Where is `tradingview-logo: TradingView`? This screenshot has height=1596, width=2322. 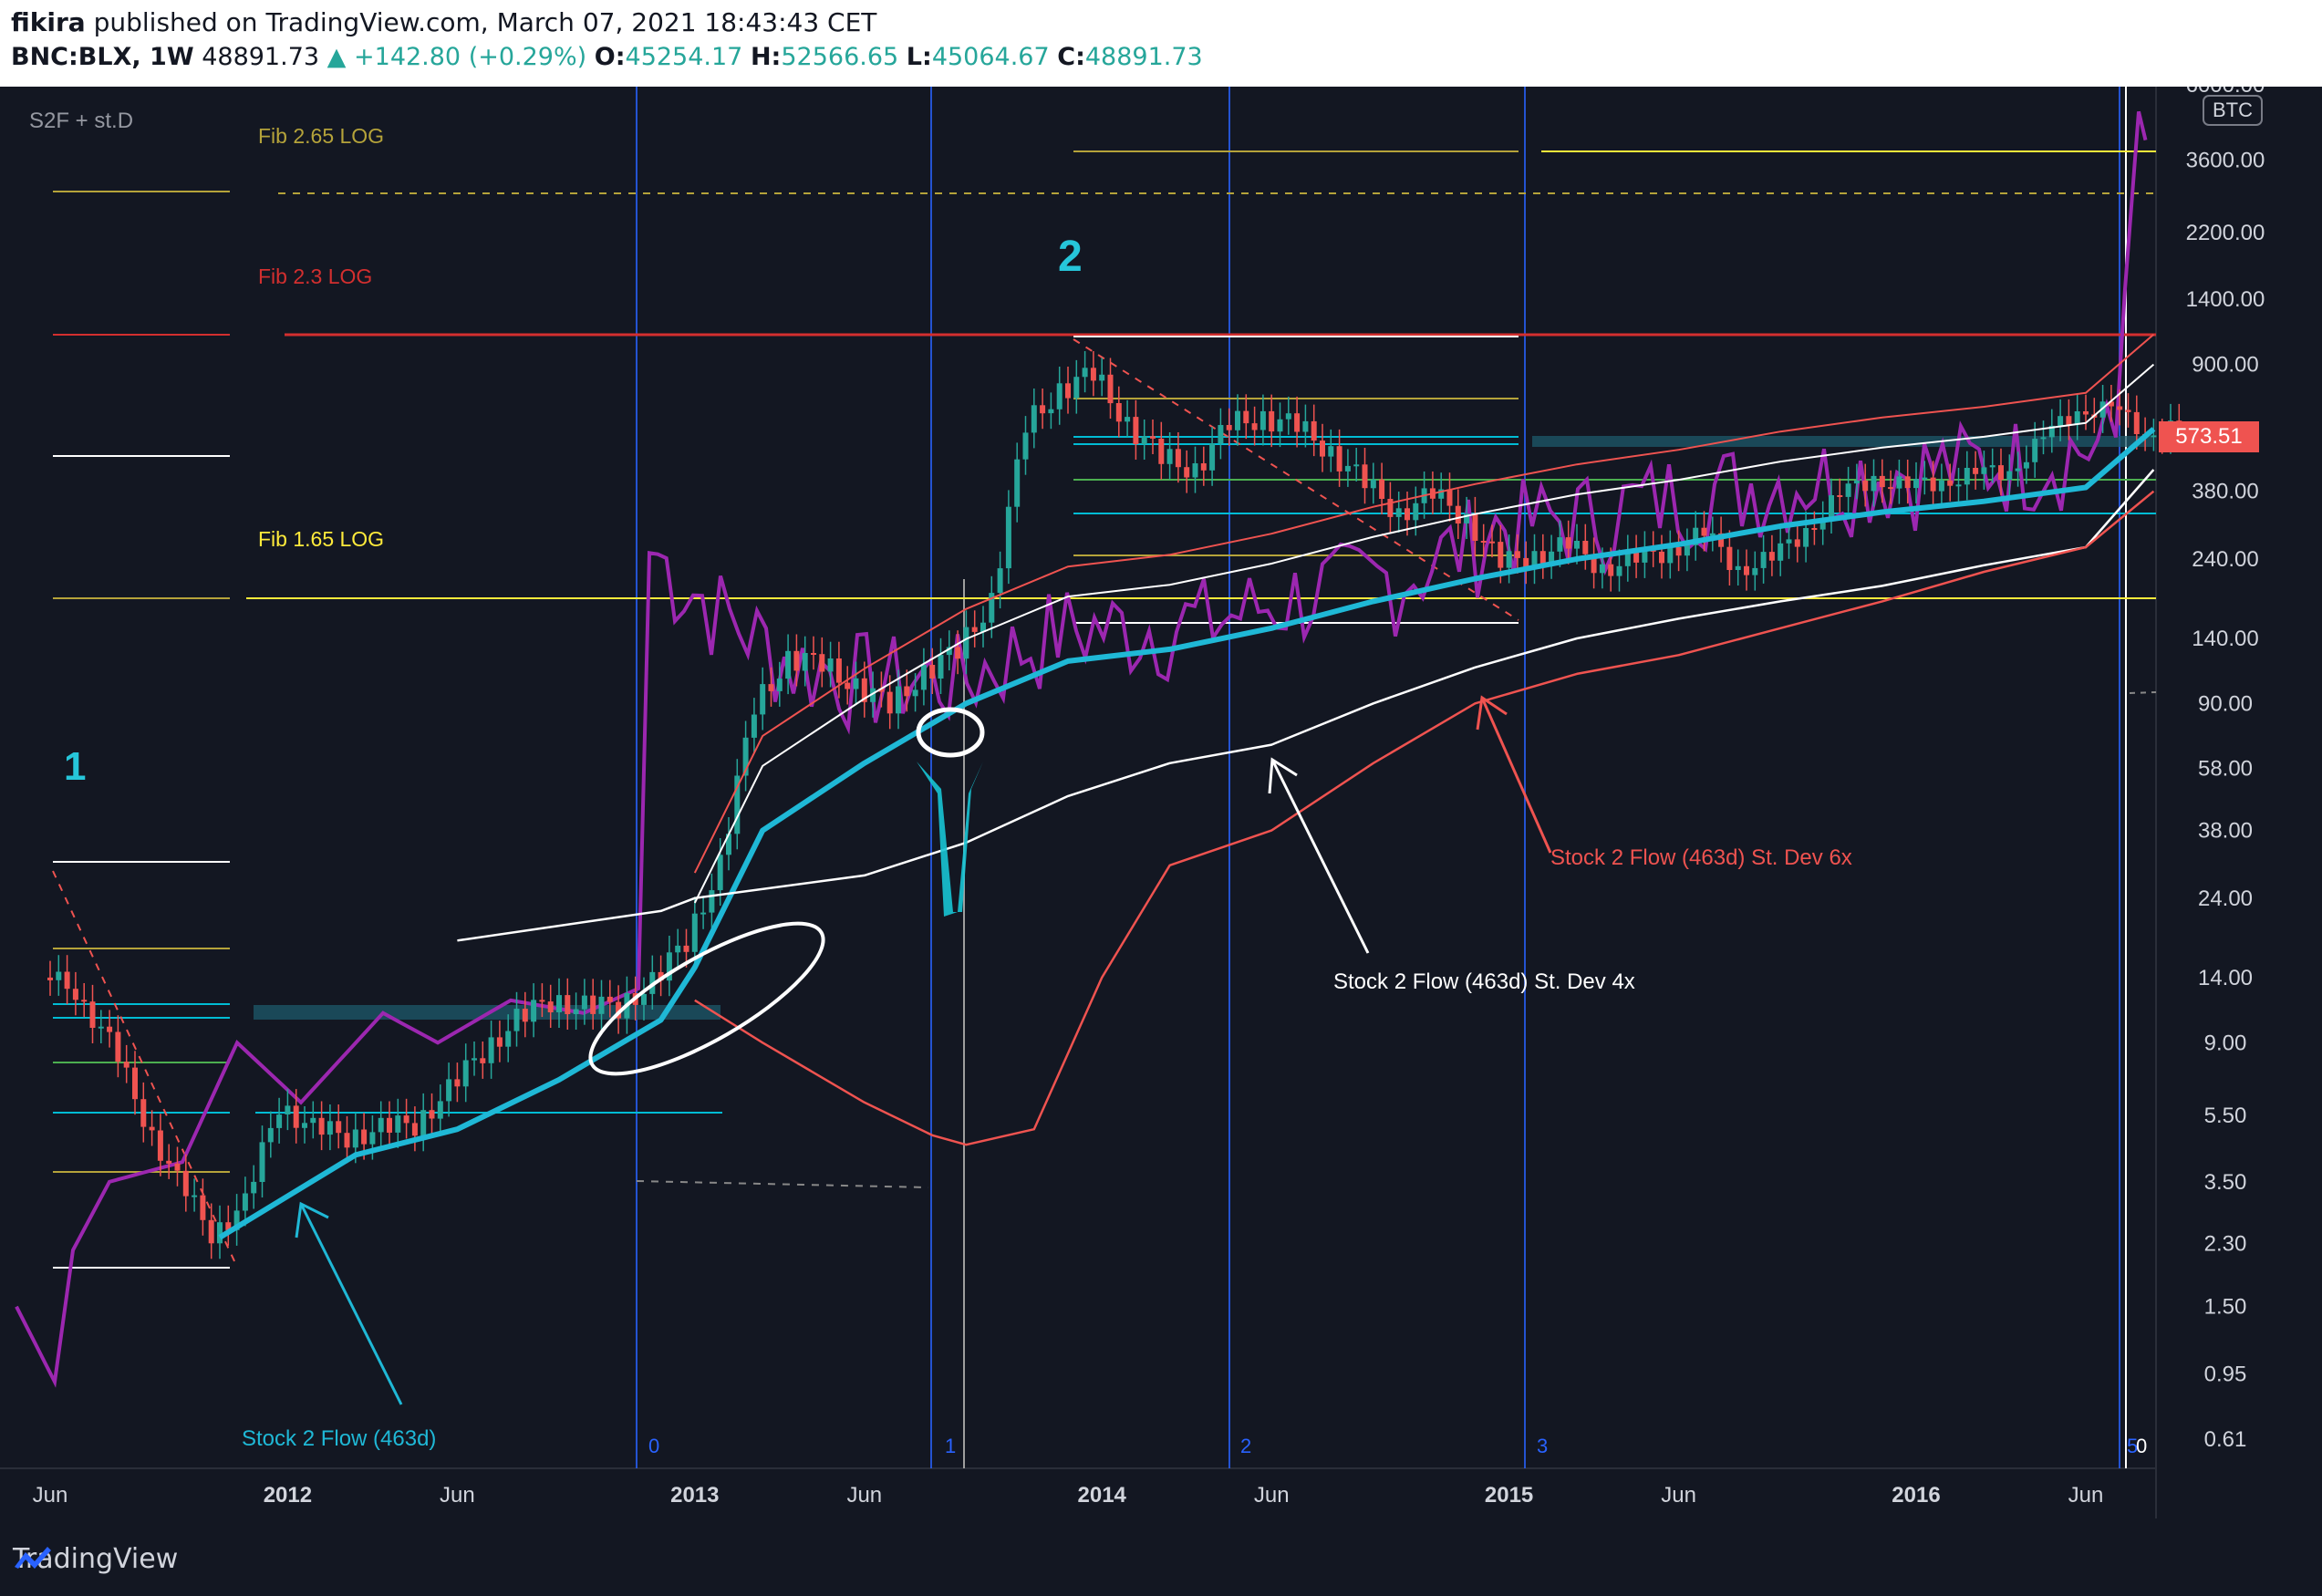
tradingview-logo: TradingView is located at coordinates (95, 1559).